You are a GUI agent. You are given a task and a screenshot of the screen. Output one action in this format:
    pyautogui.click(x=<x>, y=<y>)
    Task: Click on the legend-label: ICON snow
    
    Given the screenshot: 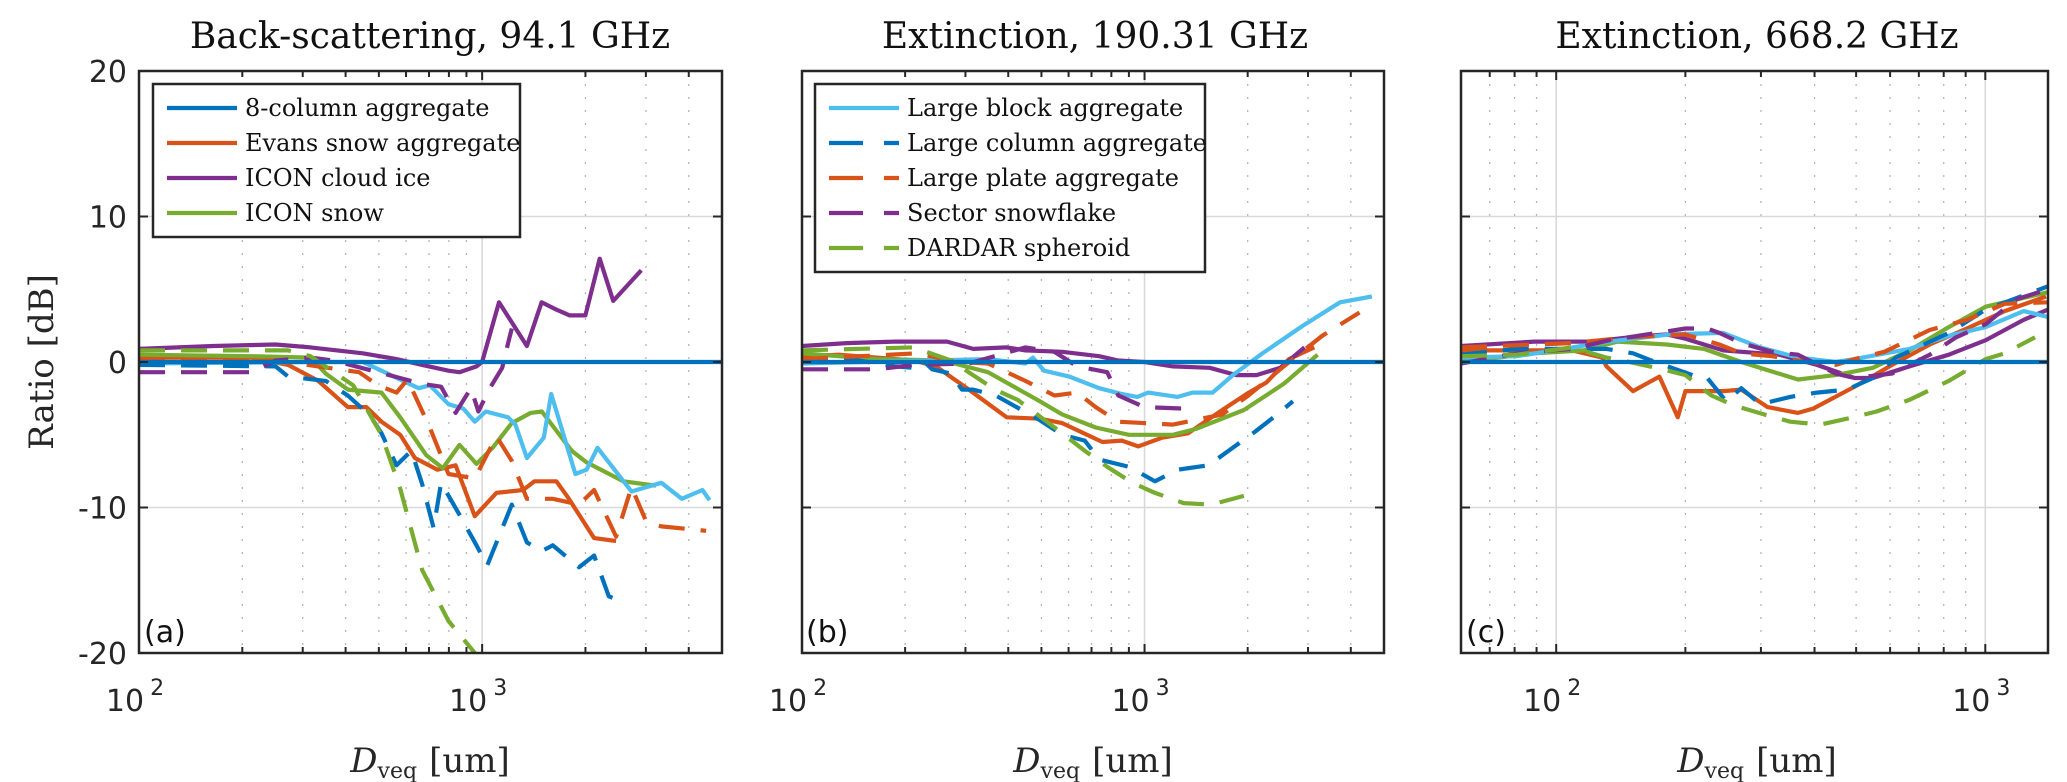 What is the action you would take?
    pyautogui.click(x=314, y=213)
    